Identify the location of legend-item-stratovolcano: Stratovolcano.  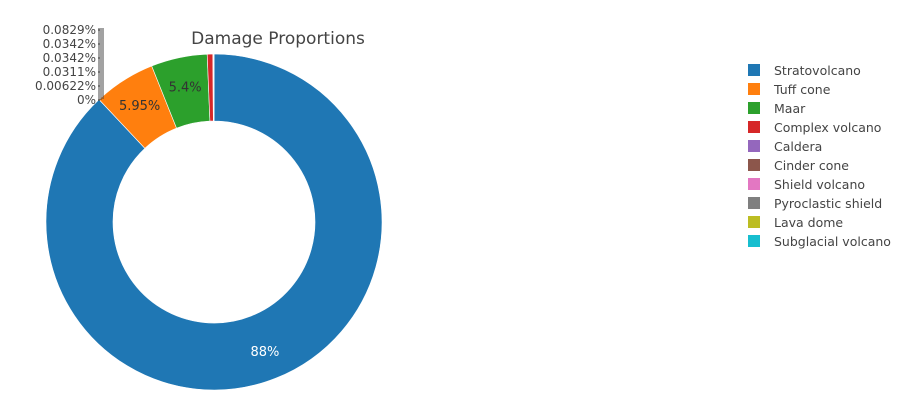
(819, 70).